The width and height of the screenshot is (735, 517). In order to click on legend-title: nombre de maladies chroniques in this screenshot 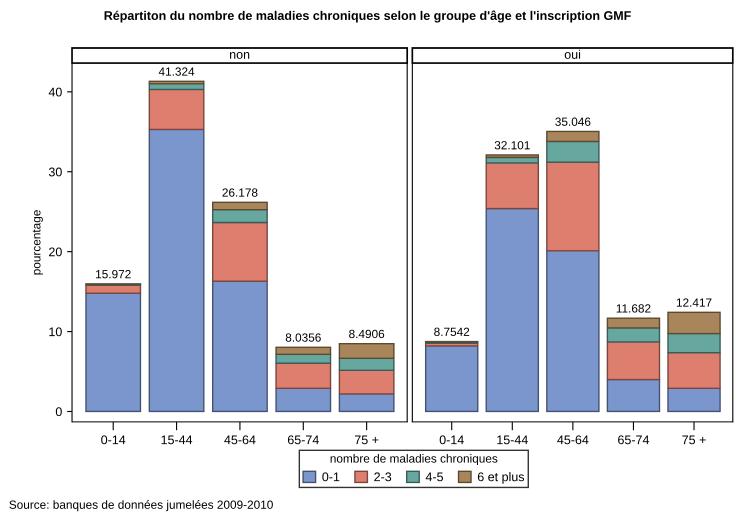, I will do `click(414, 460)`.